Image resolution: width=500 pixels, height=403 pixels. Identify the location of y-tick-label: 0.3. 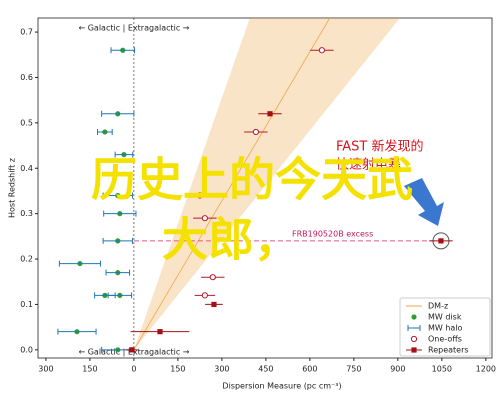
(26, 213).